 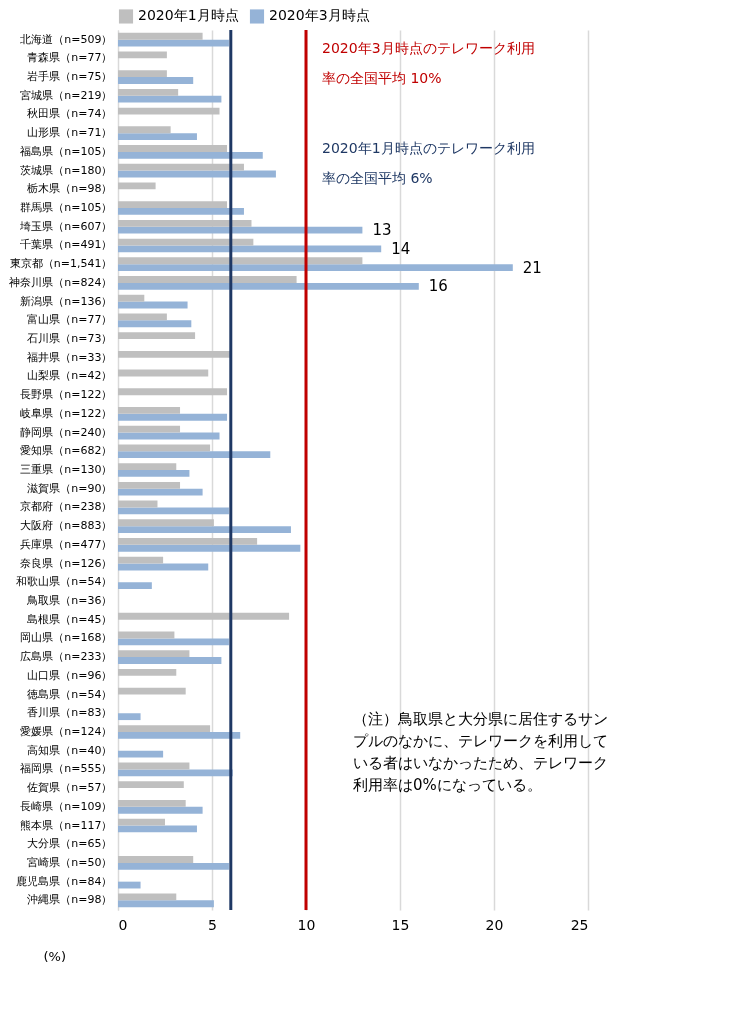 I want to click on y-tick-label: 鹿児島県（n=84）, so click(x=64, y=881).